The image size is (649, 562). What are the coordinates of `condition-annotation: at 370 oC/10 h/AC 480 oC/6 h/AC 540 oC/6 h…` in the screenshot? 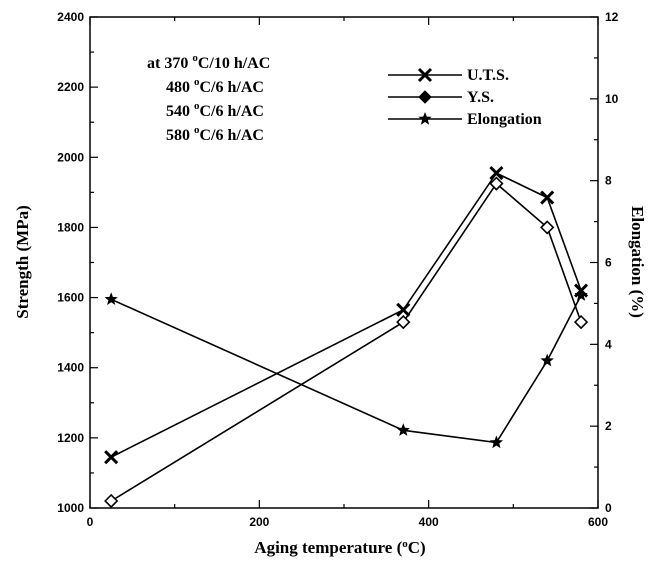 It's located at (208, 98).